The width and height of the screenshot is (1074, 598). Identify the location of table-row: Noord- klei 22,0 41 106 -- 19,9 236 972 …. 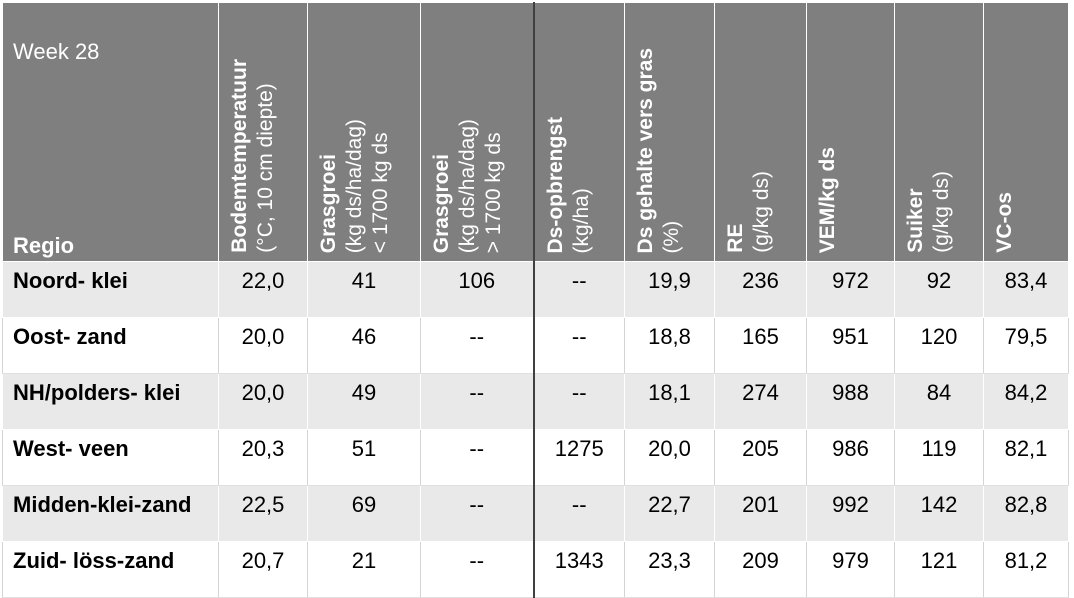
(535, 289).